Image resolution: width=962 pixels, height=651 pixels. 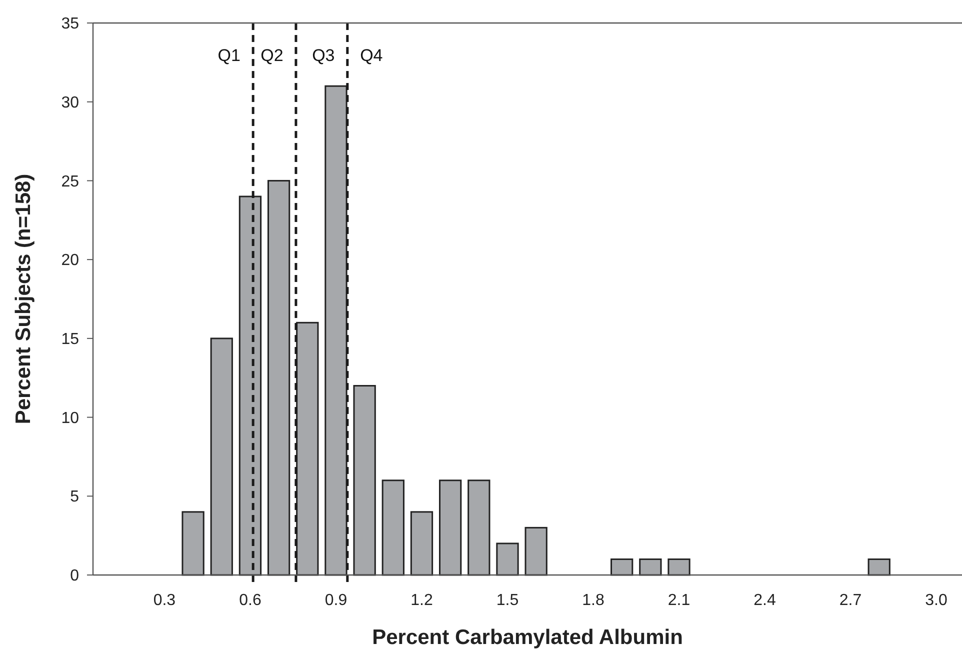 I want to click on x-axis-title: Percent Carbamylated Albumin, so click(x=527, y=637).